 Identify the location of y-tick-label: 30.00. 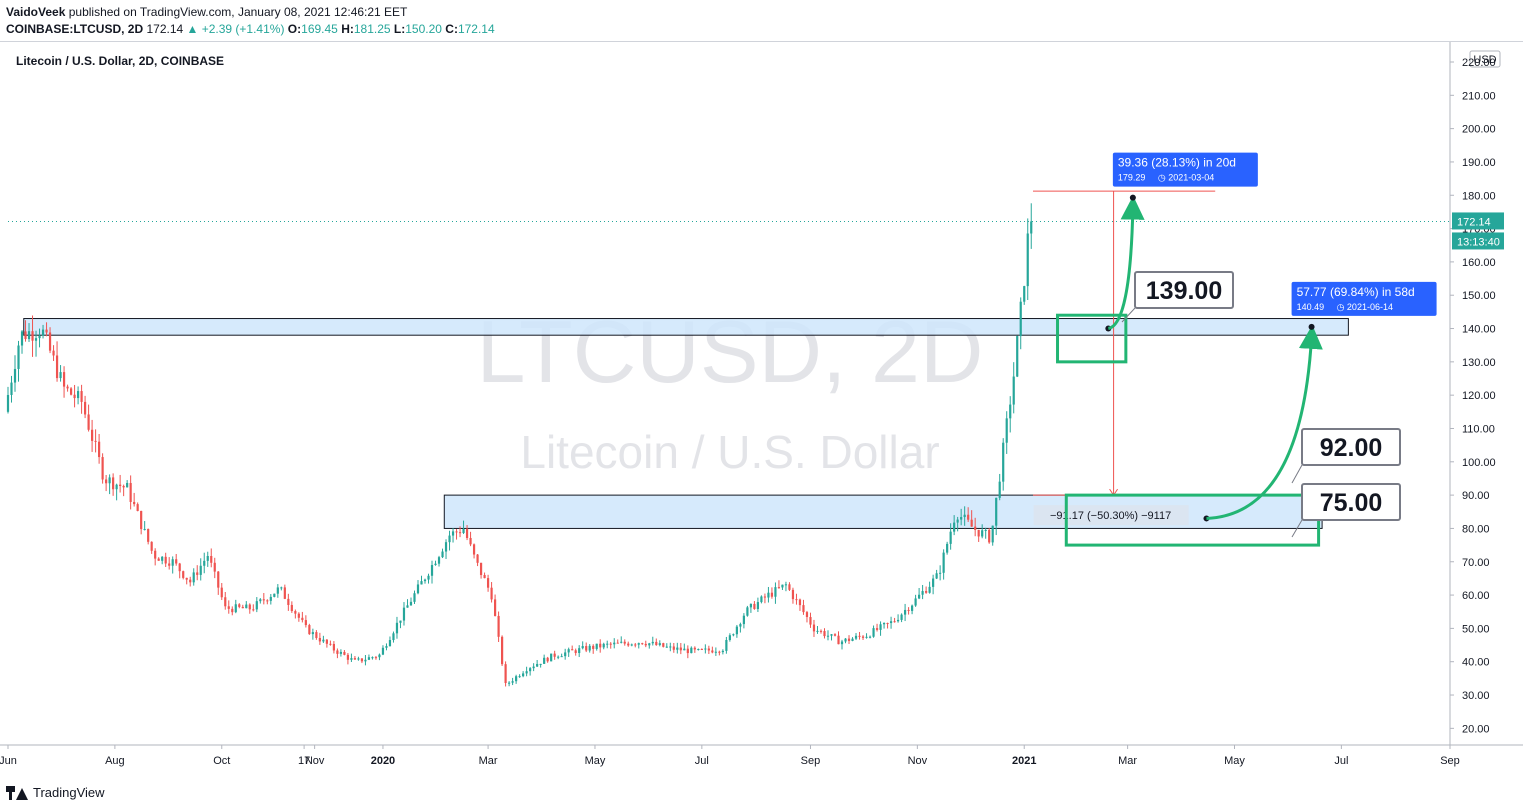
(1476, 696).